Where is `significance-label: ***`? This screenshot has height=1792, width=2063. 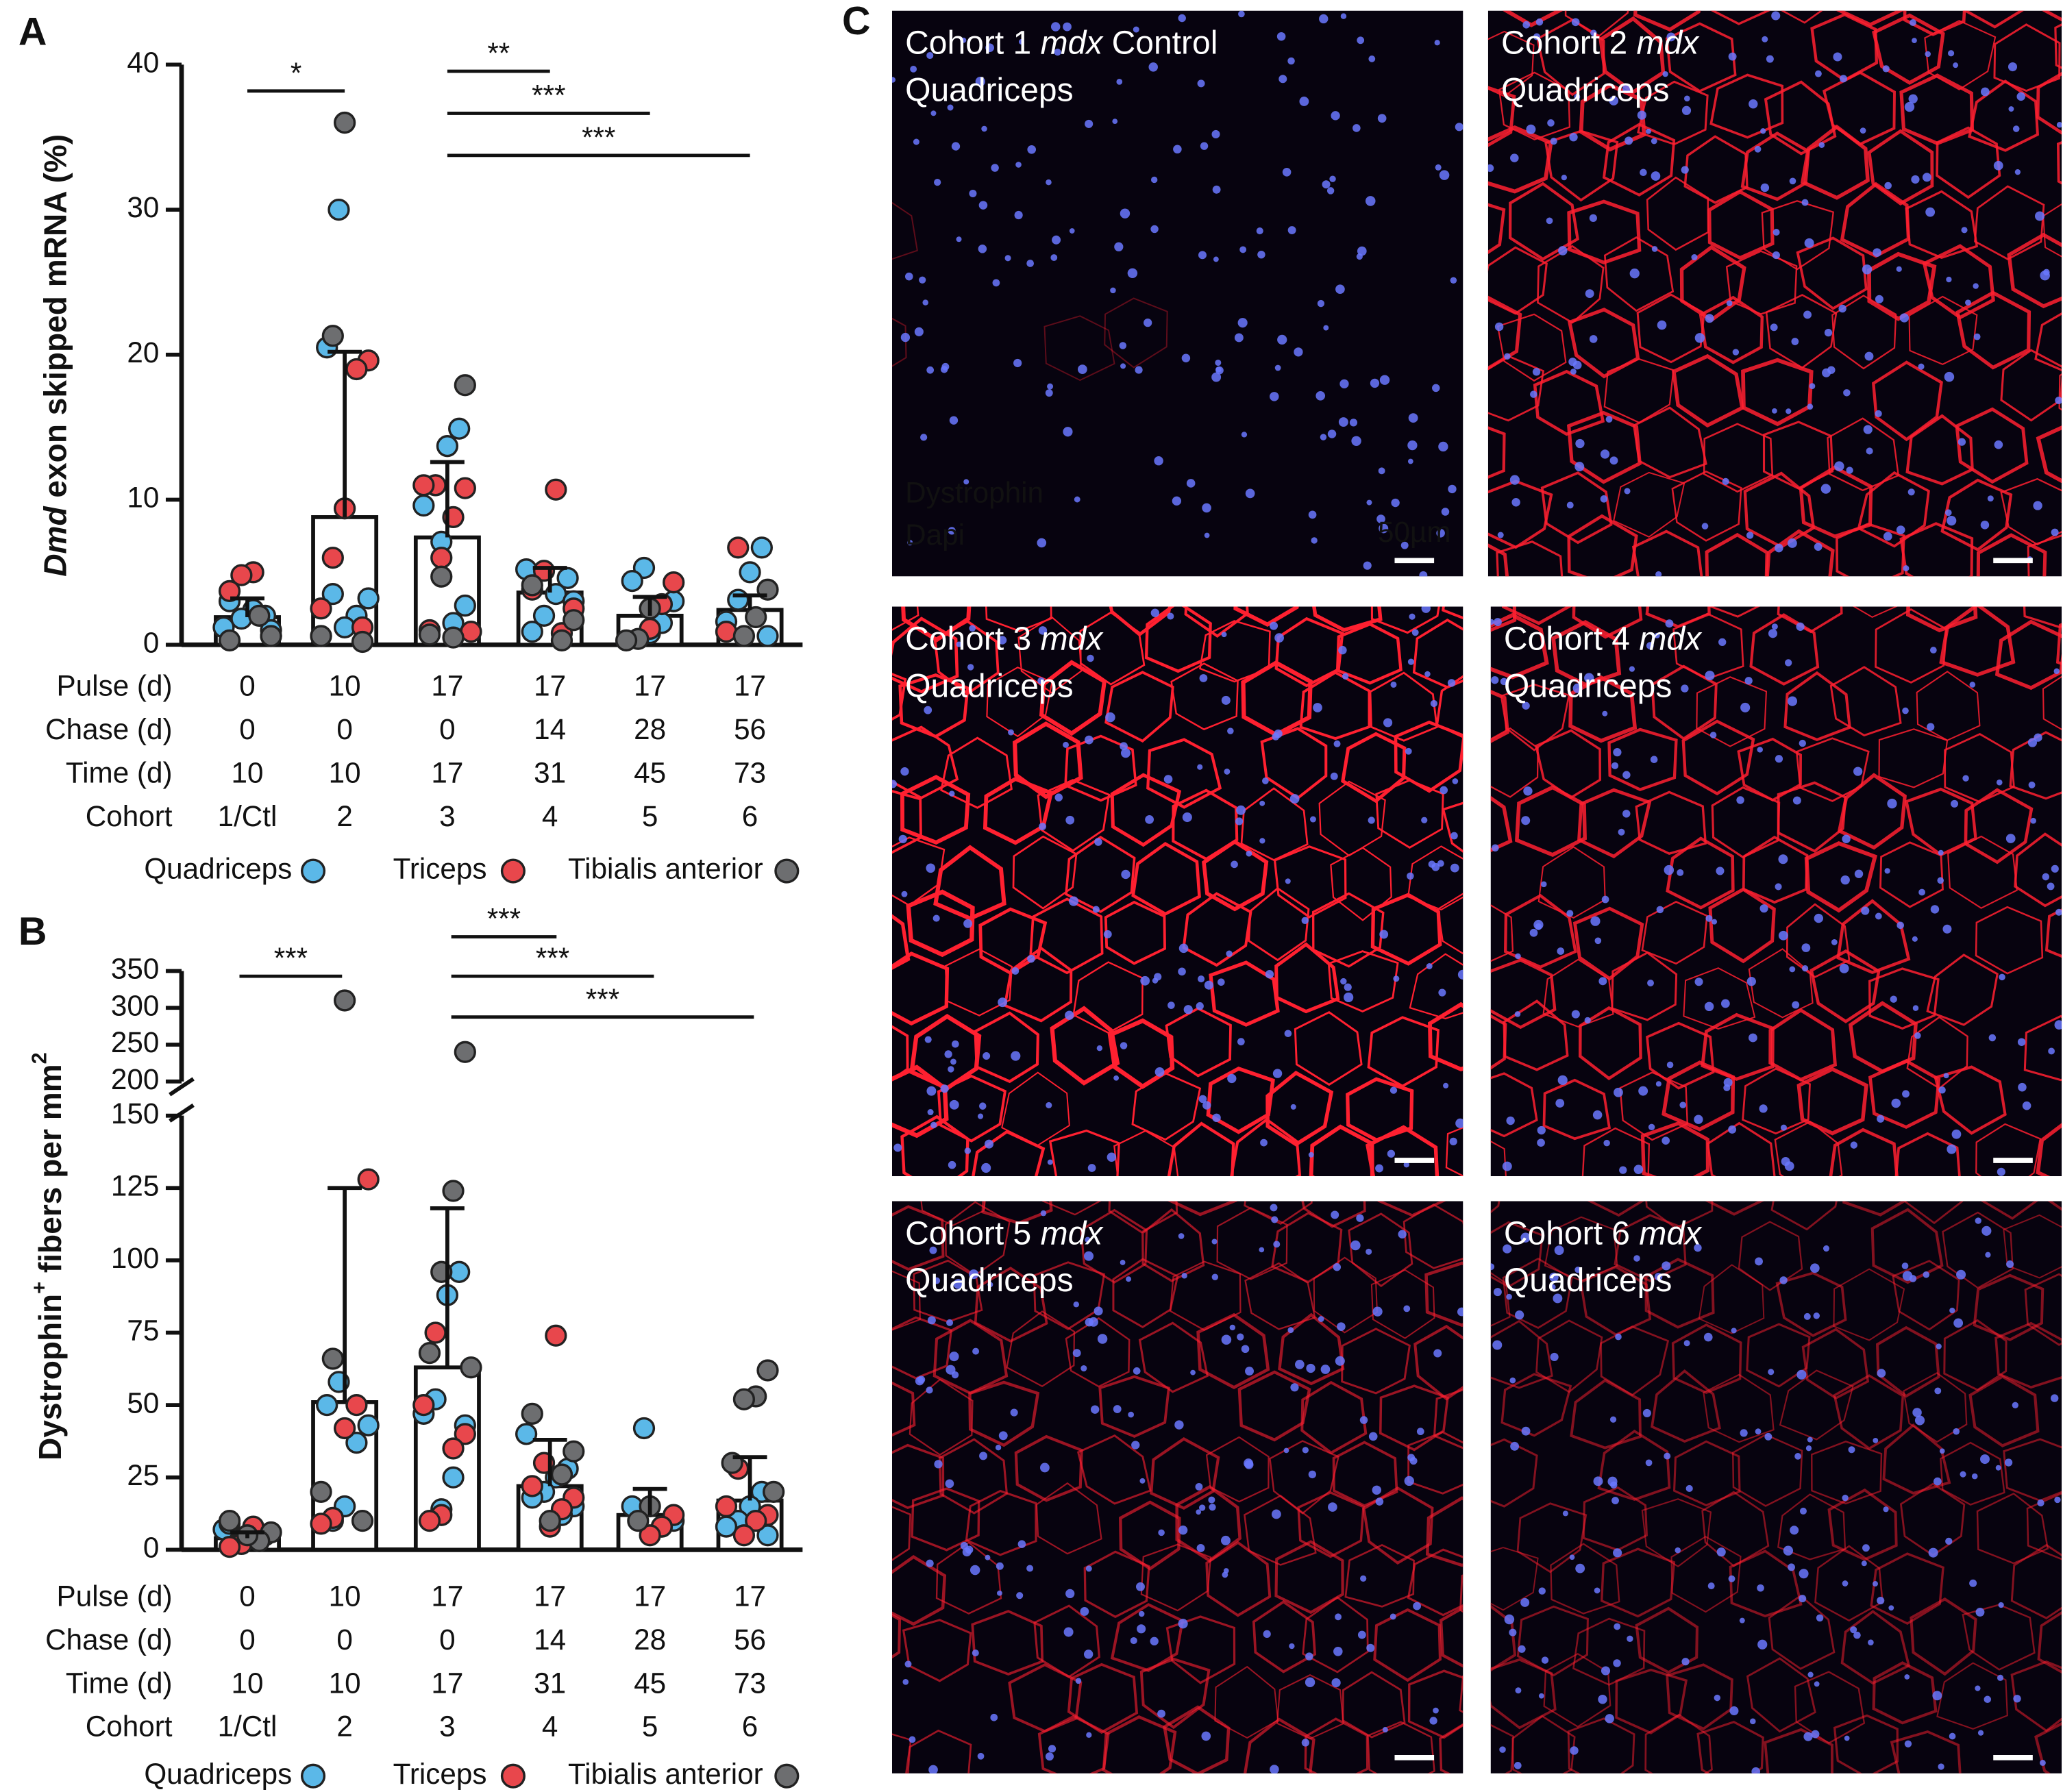
significance-label: *** is located at coordinates (552, 958).